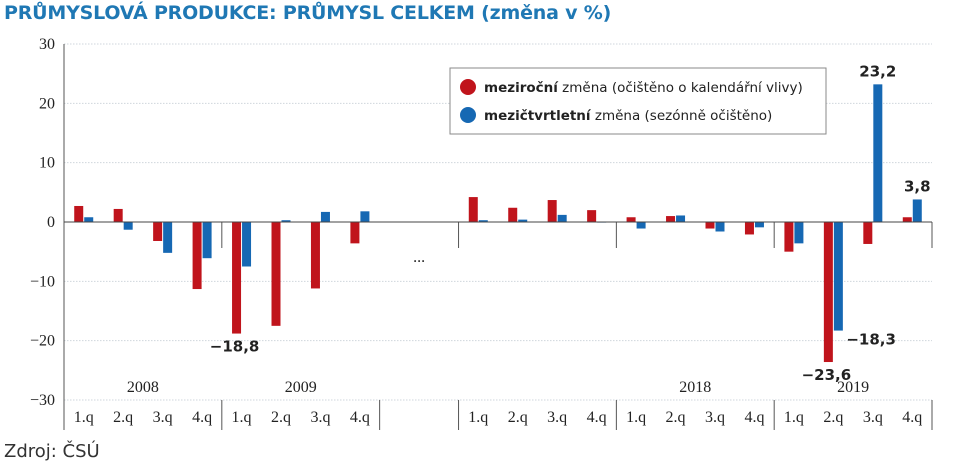  I want to click on y-tick-label: 20, so click(47, 103).